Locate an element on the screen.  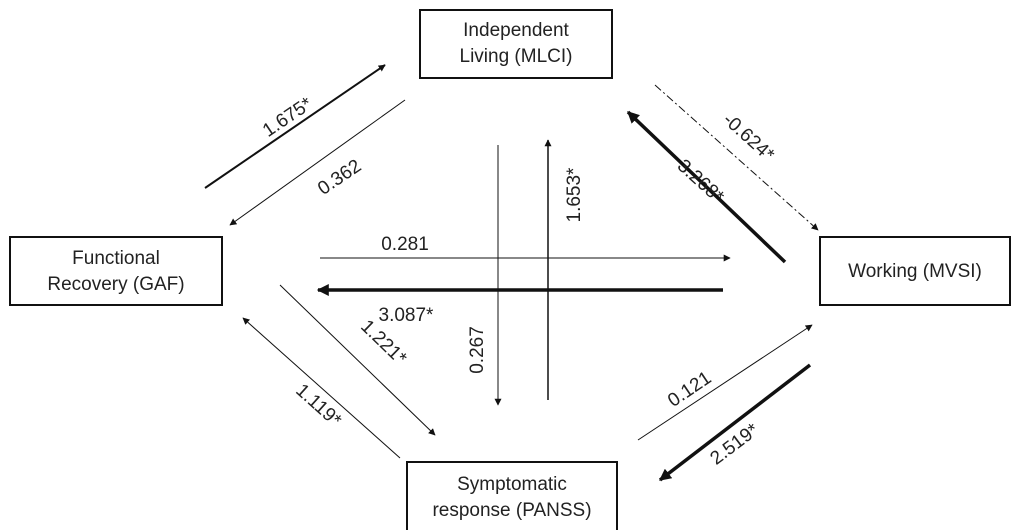
edge-label: -0.624* is located at coordinates (749, 137).